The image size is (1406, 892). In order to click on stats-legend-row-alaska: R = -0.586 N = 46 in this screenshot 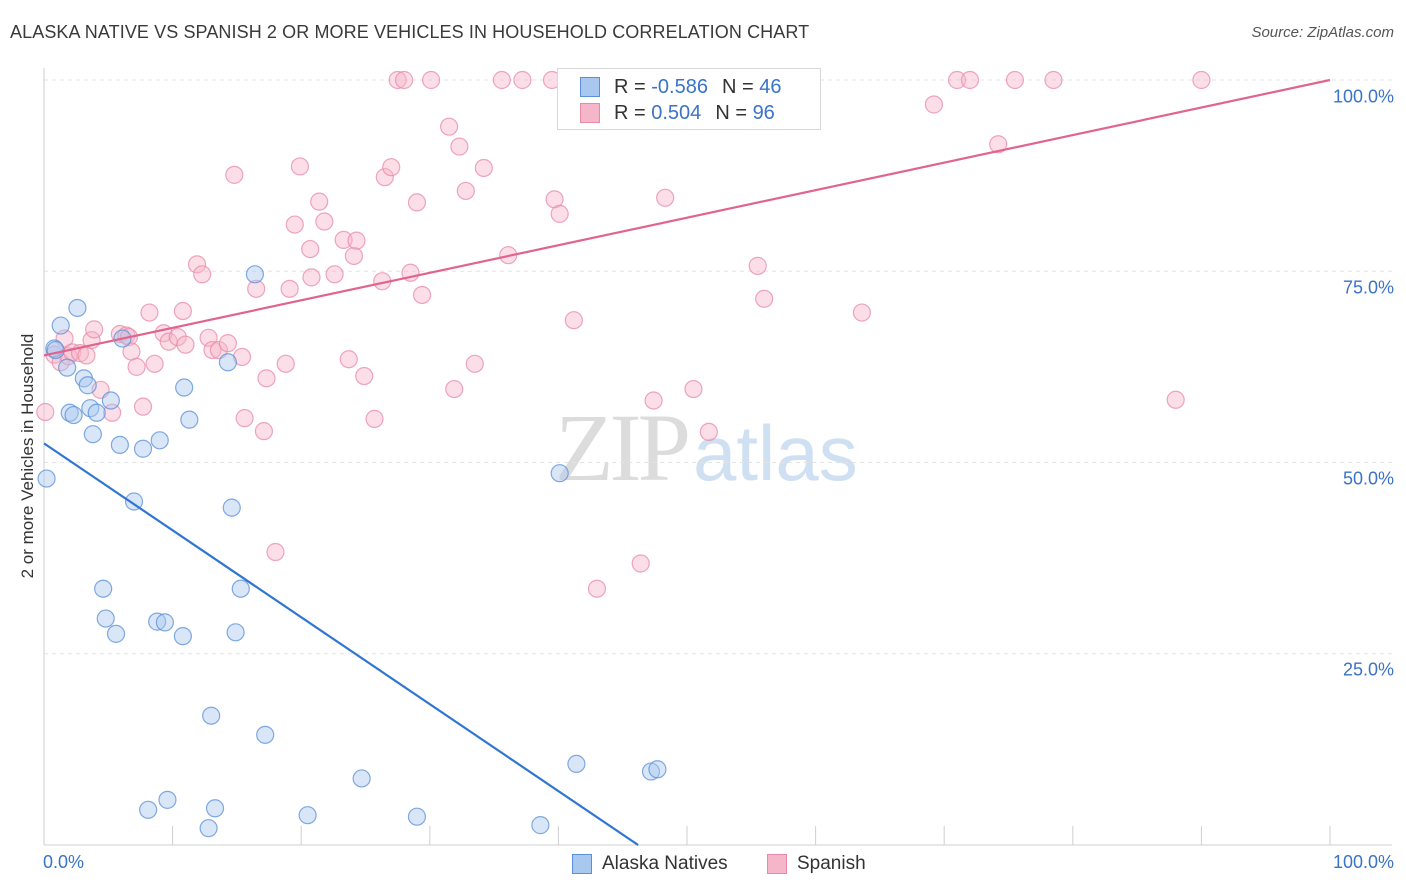, I will do `click(680, 87)`.